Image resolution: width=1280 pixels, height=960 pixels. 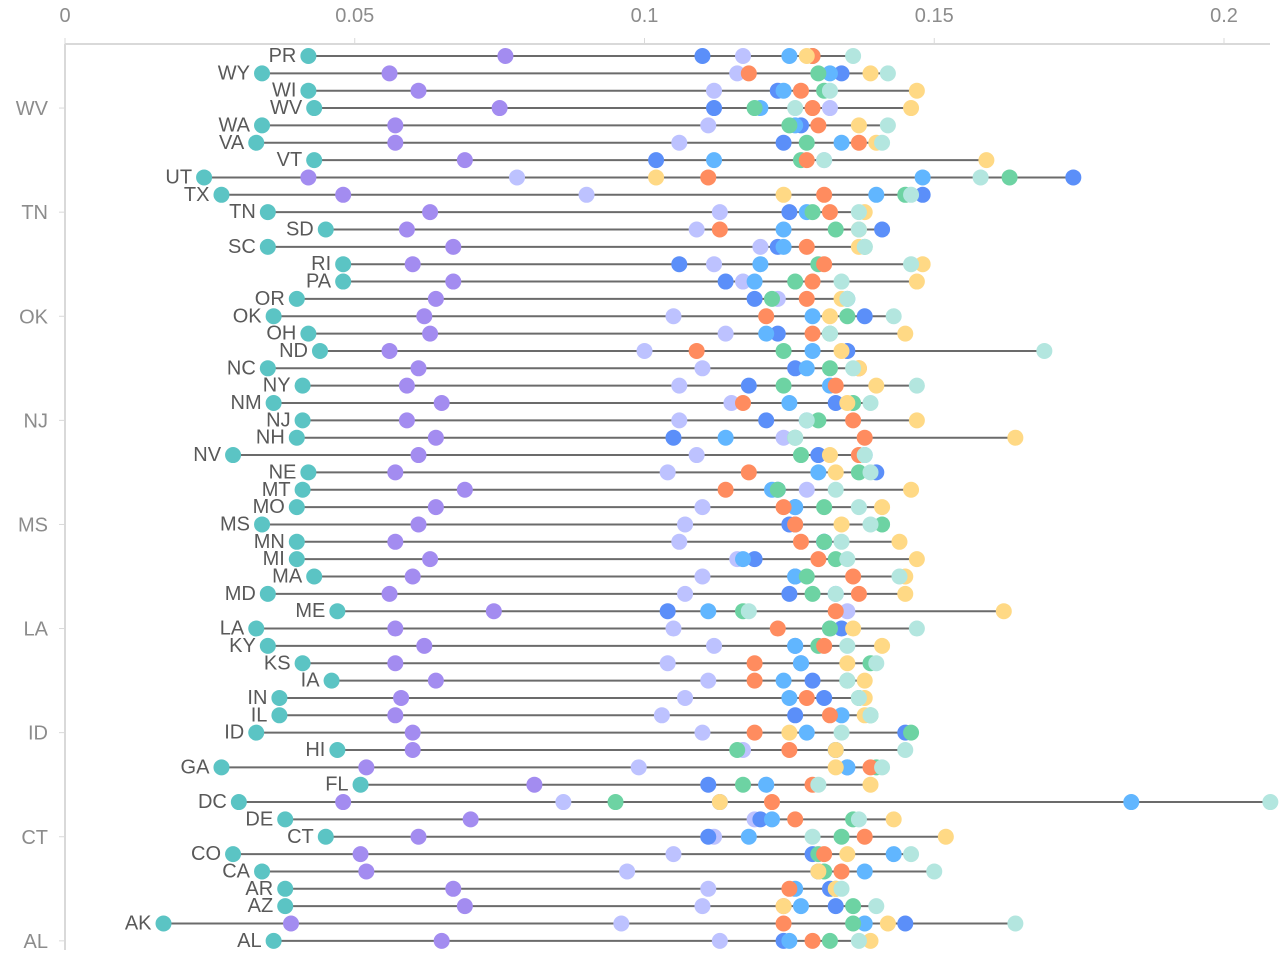 I want to click on state-label: WA, so click(x=235, y=125).